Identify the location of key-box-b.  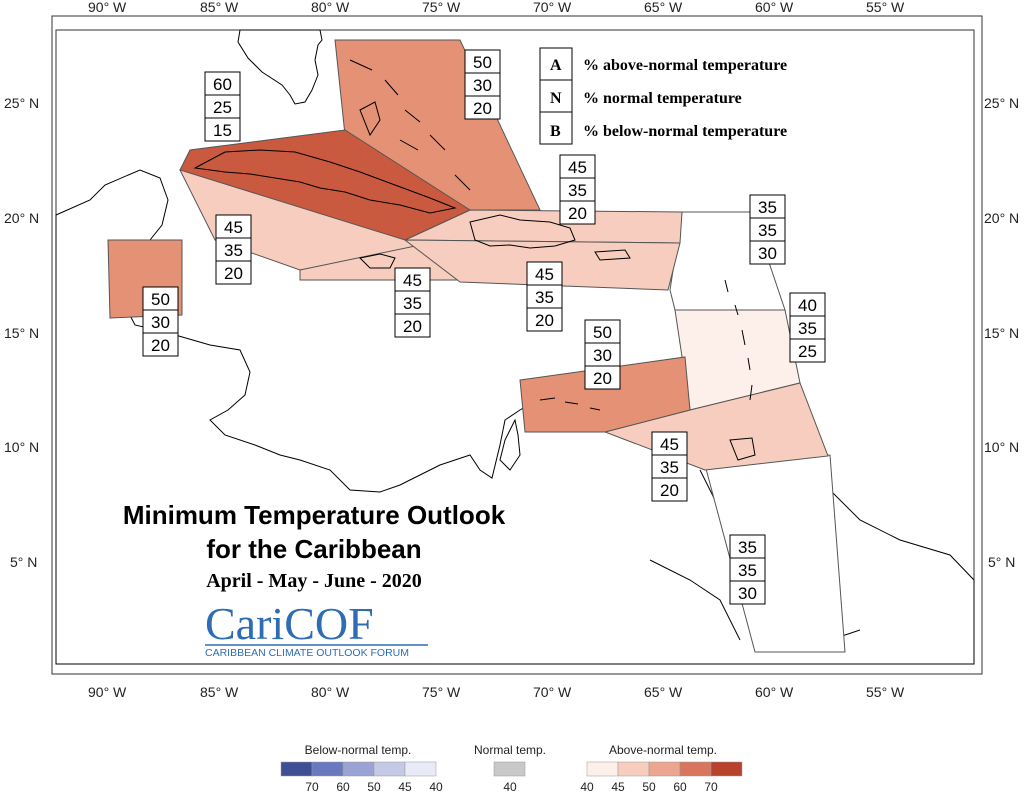
(556, 128).